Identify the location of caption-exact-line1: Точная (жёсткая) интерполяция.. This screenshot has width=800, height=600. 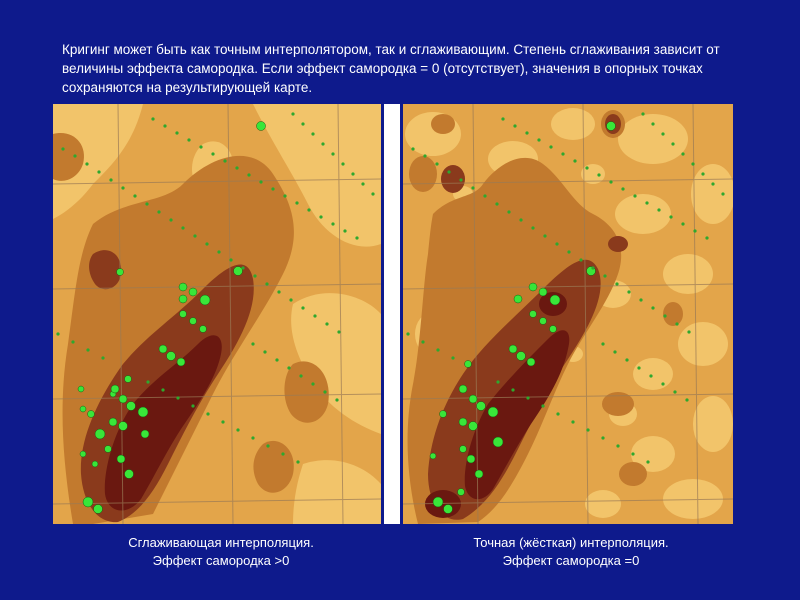
(571, 542).